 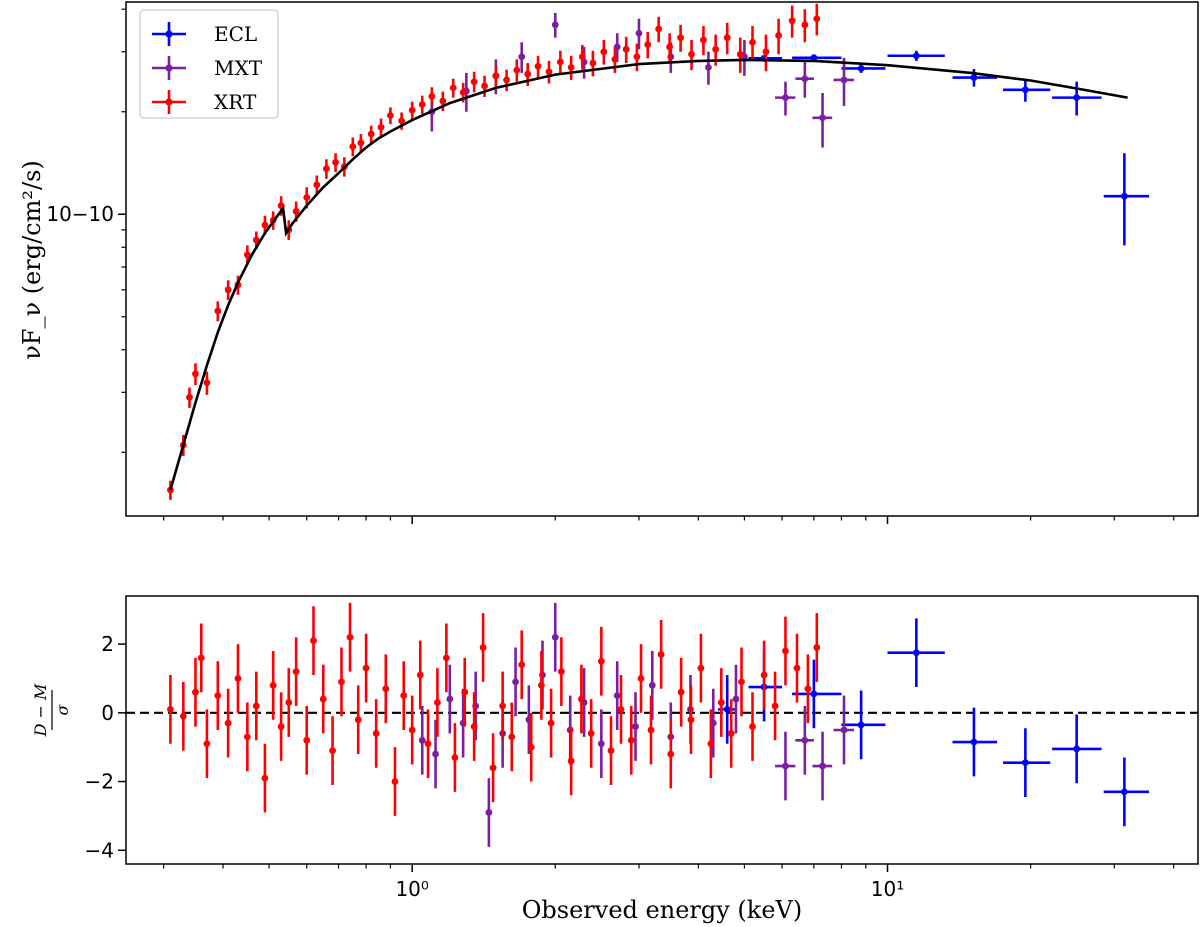 What do you see at coordinates (80, 214) in the screenshot?
I see `spectrum-y-tick-label-0: 10−10` at bounding box center [80, 214].